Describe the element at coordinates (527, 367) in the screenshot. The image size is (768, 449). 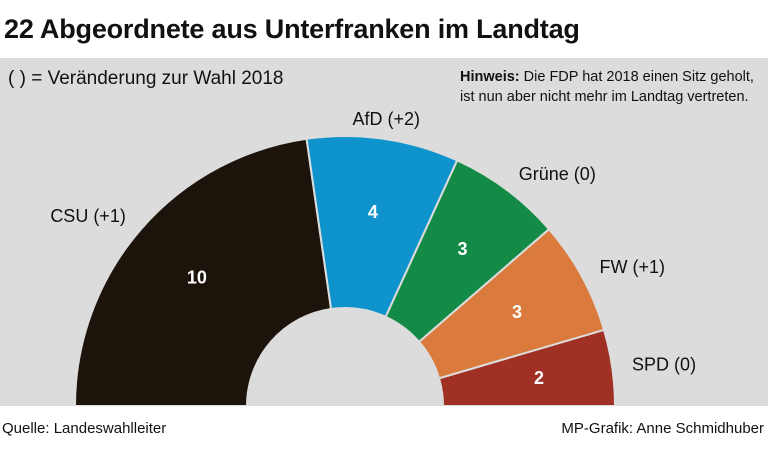
I see `segment-spd` at that location.